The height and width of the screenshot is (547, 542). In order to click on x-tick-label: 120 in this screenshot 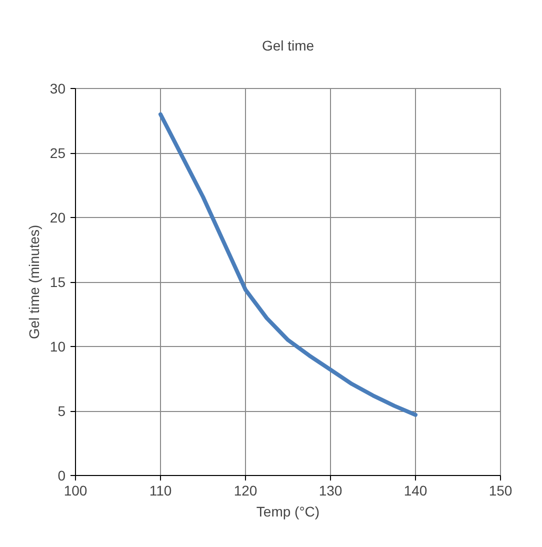, I will do `click(246, 490)`.